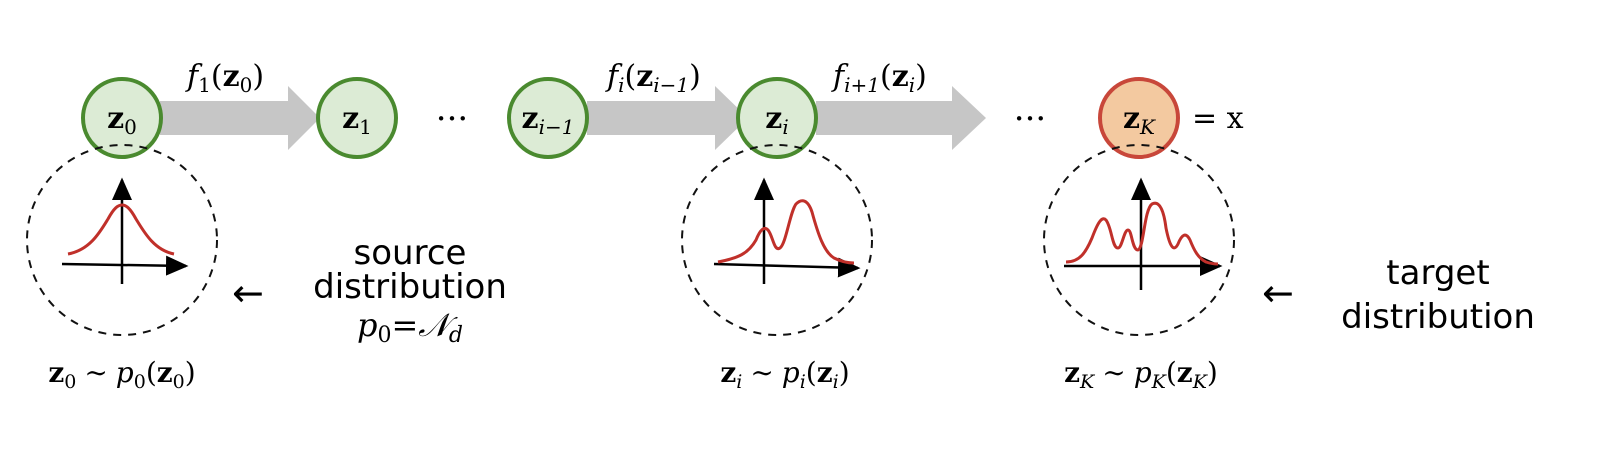 The image size is (1602, 464). What do you see at coordinates (667, 118) in the screenshot?
I see `flow-arrow-fi` at bounding box center [667, 118].